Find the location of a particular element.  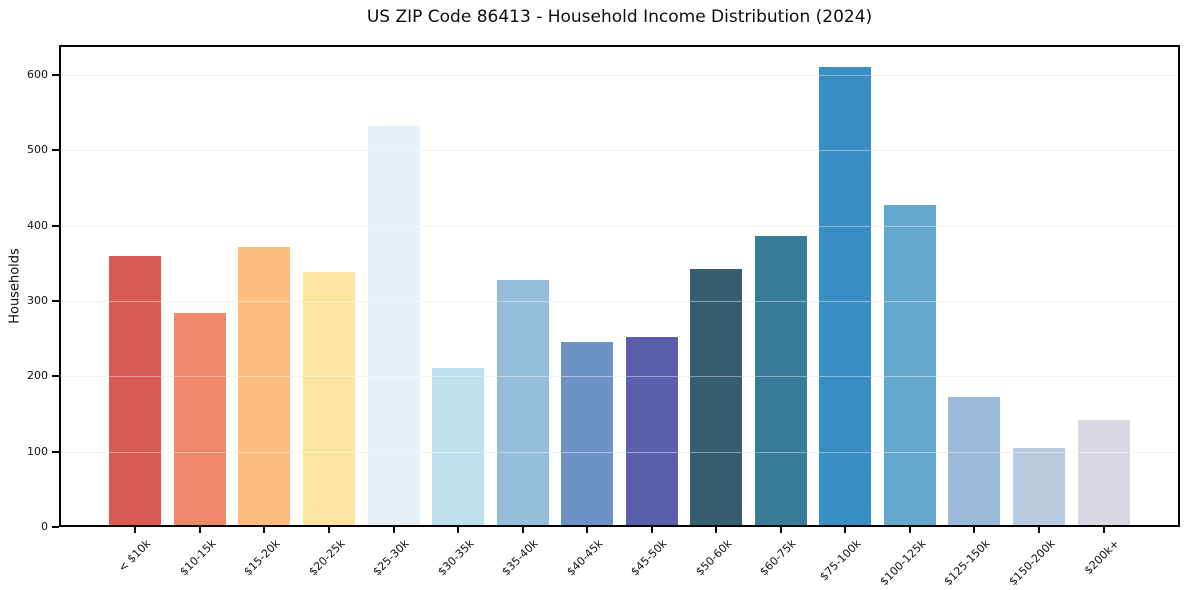

bar-$15-20k is located at coordinates (264, 386).